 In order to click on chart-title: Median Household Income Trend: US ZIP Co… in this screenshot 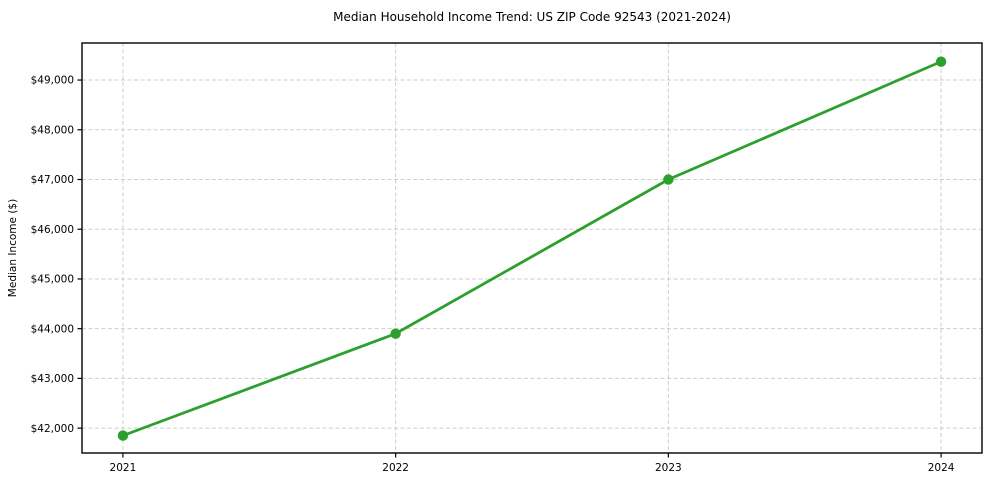, I will do `click(532, 17)`.